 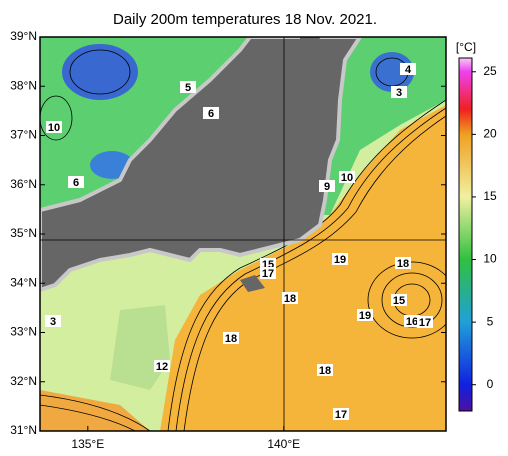 What do you see at coordinates (490, 196) in the screenshot?
I see `colorbar-tick-label: 15` at bounding box center [490, 196].